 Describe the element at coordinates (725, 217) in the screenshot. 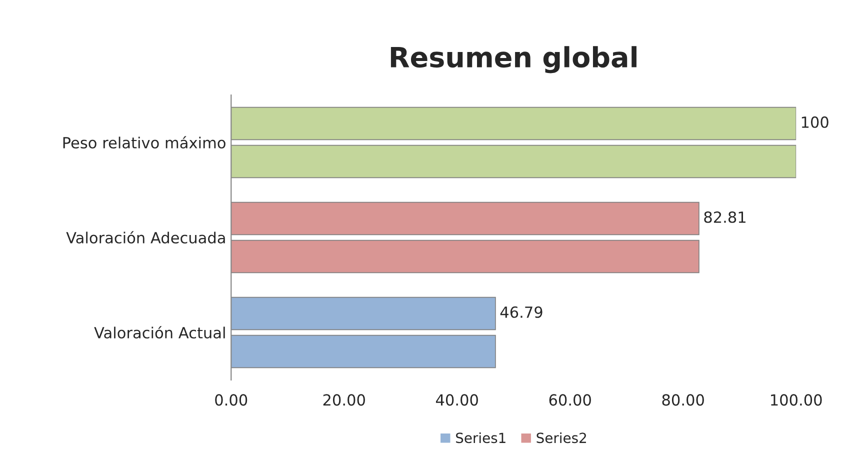

I see `data-label: 82.81` at that location.